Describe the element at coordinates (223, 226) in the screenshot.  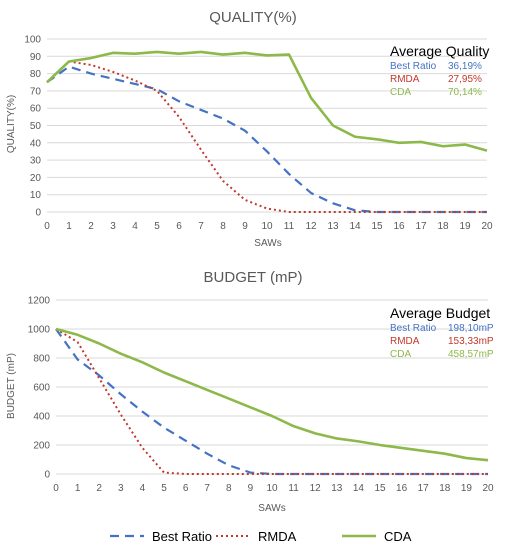
I see `quality-x-tick-label: 8` at that location.